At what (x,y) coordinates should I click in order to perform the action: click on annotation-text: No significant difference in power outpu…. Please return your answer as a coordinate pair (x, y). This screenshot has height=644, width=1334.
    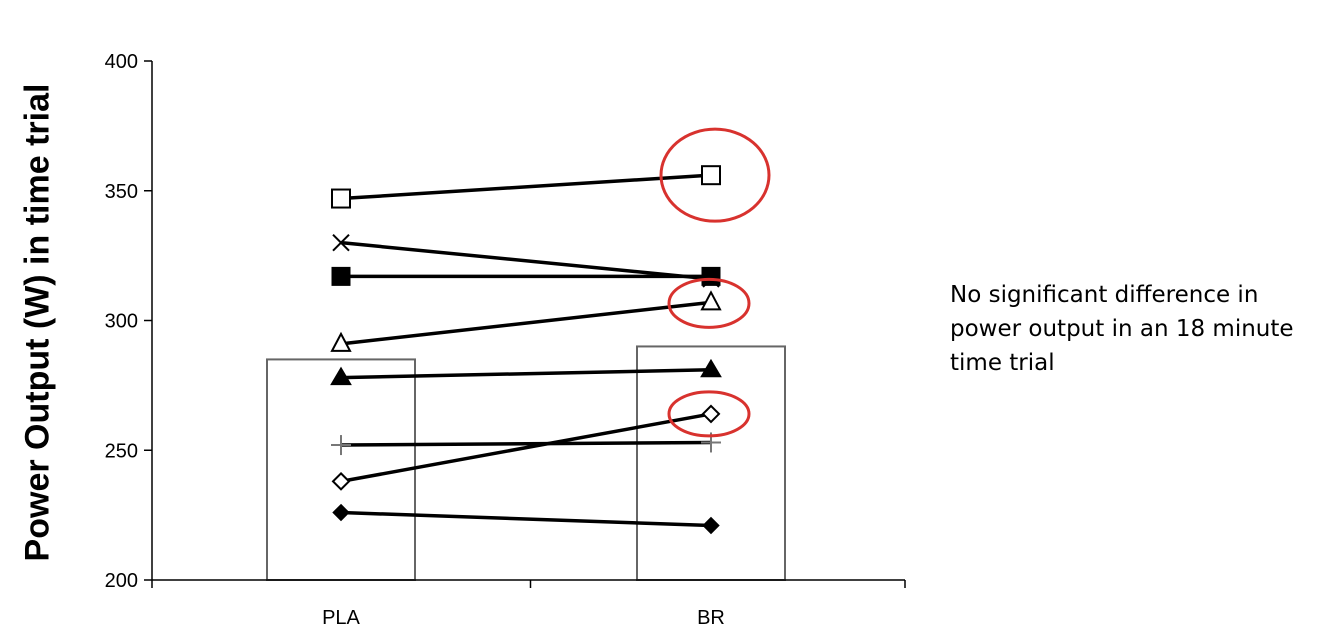
    Looking at the image, I should click on (1122, 329).